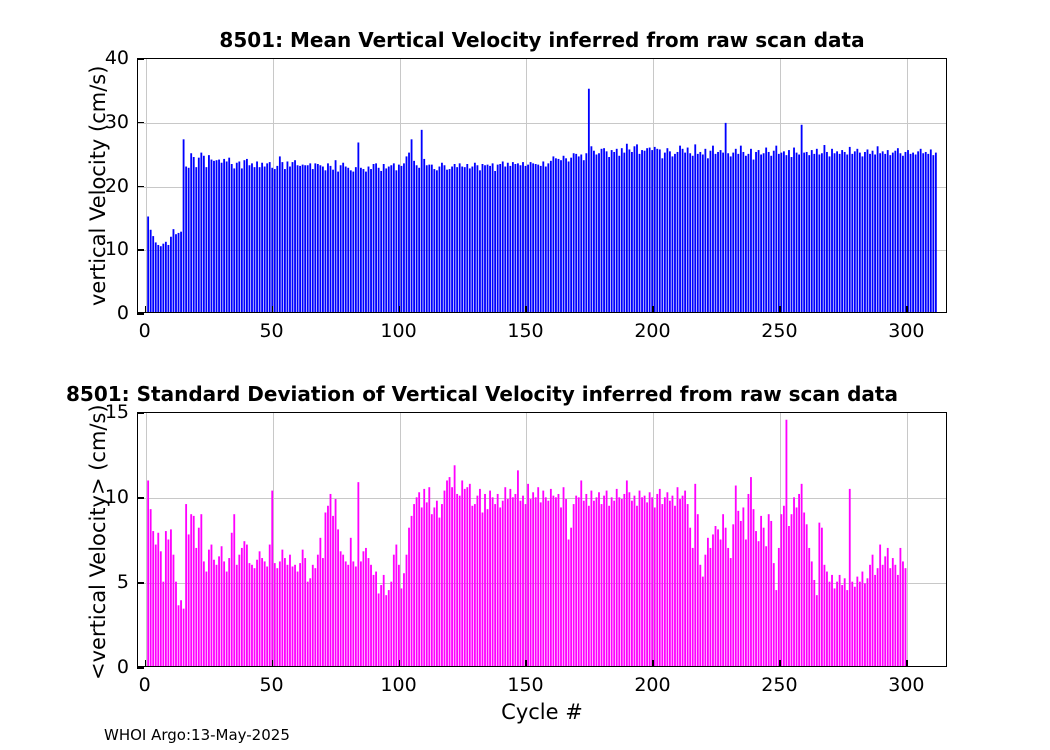  What do you see at coordinates (116, 497) in the screenshot?
I see `y-tick-label: 10` at bounding box center [116, 497].